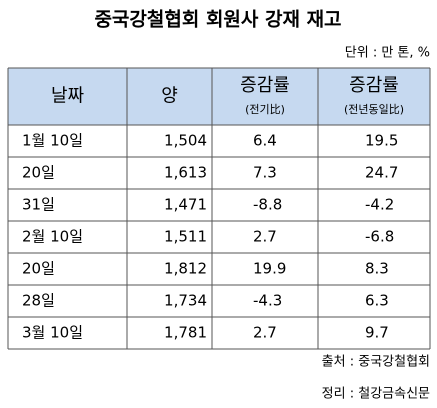 The height and width of the screenshot is (408, 437). I want to click on table-cell: 31일, so click(38, 205).